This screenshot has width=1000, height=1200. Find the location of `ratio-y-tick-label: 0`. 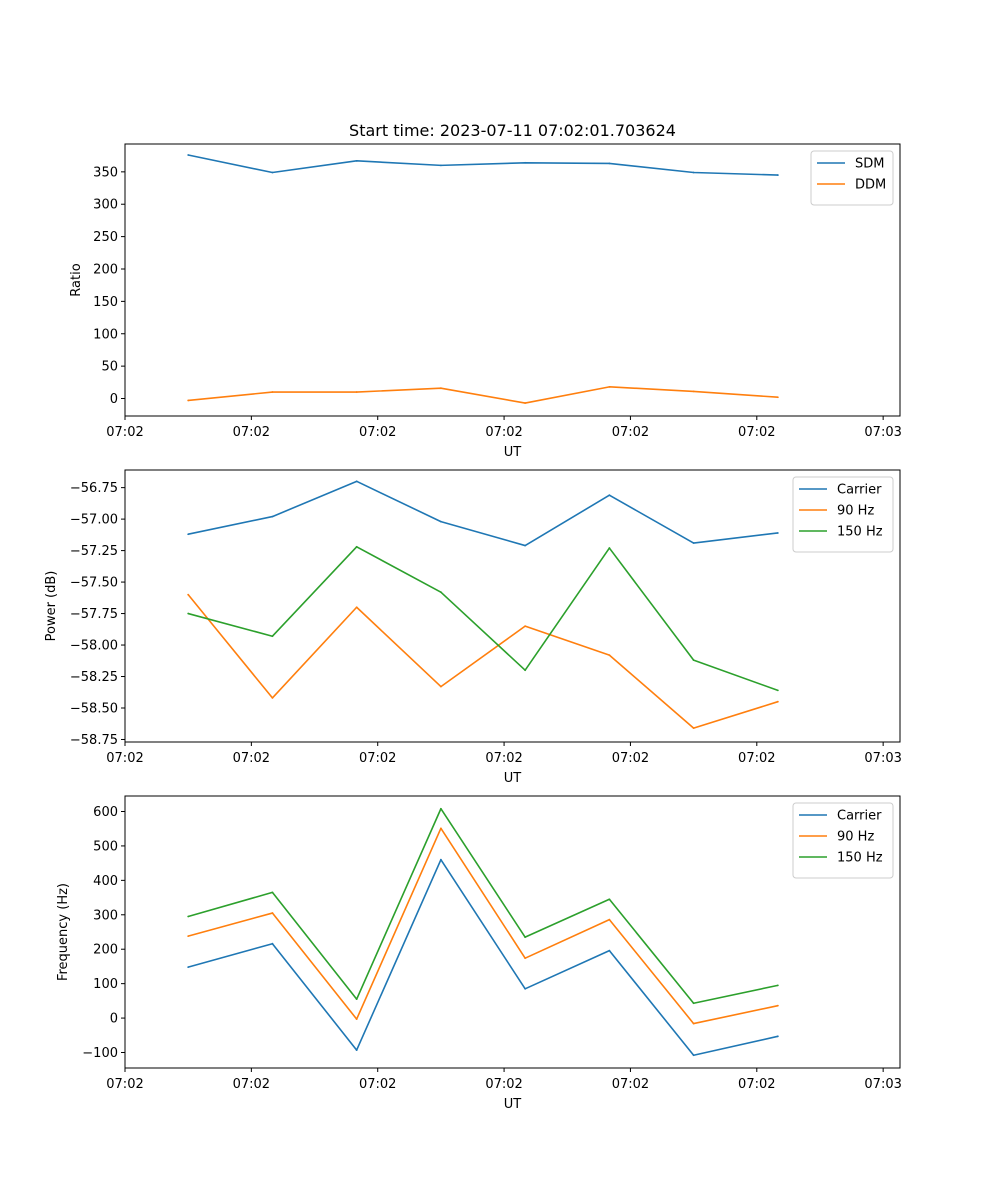

ratio-y-tick-label: 0 is located at coordinates (114, 399).